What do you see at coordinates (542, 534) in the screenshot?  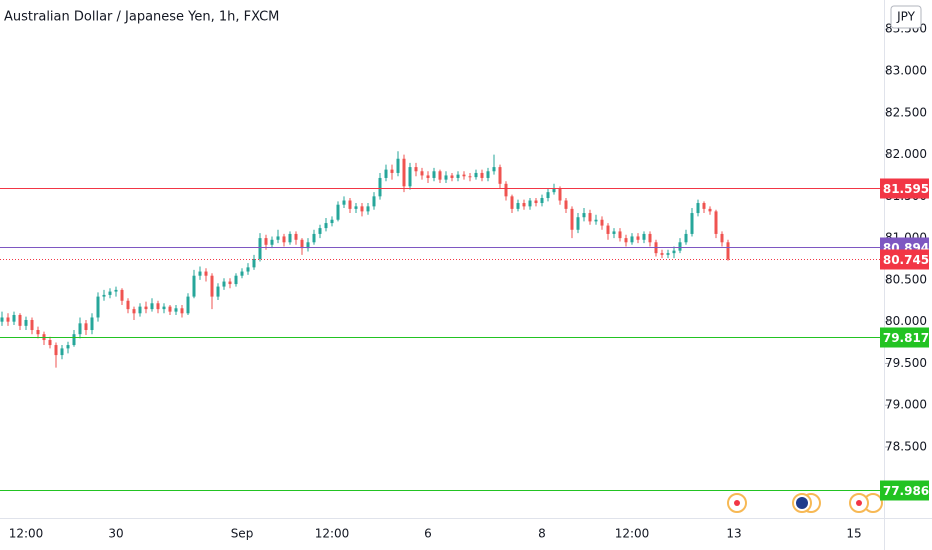 I see `x-tick-label: 8` at bounding box center [542, 534].